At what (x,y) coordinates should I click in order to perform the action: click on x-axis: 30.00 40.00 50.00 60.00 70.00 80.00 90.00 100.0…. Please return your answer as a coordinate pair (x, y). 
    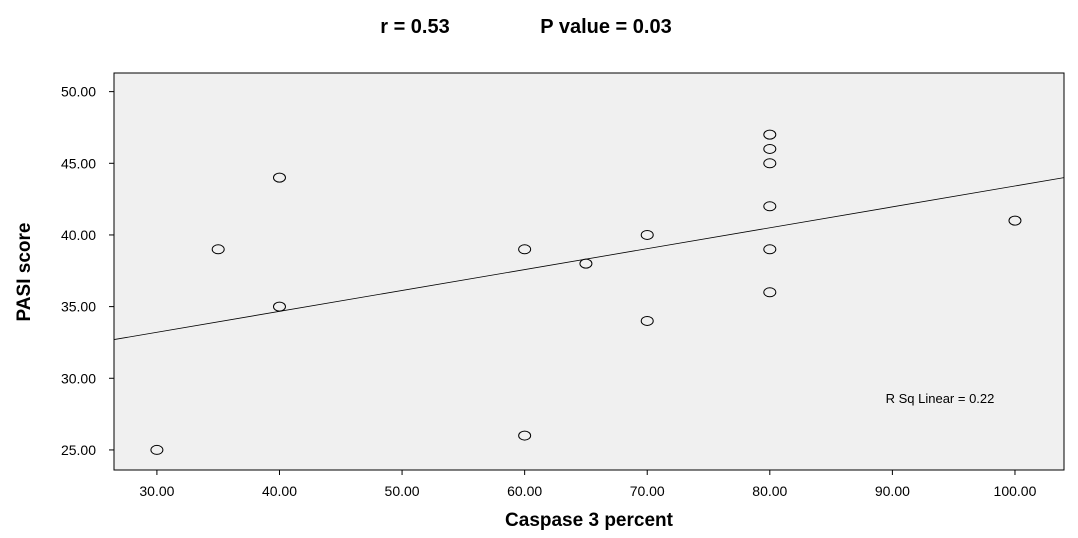
    Looking at the image, I should click on (588, 484).